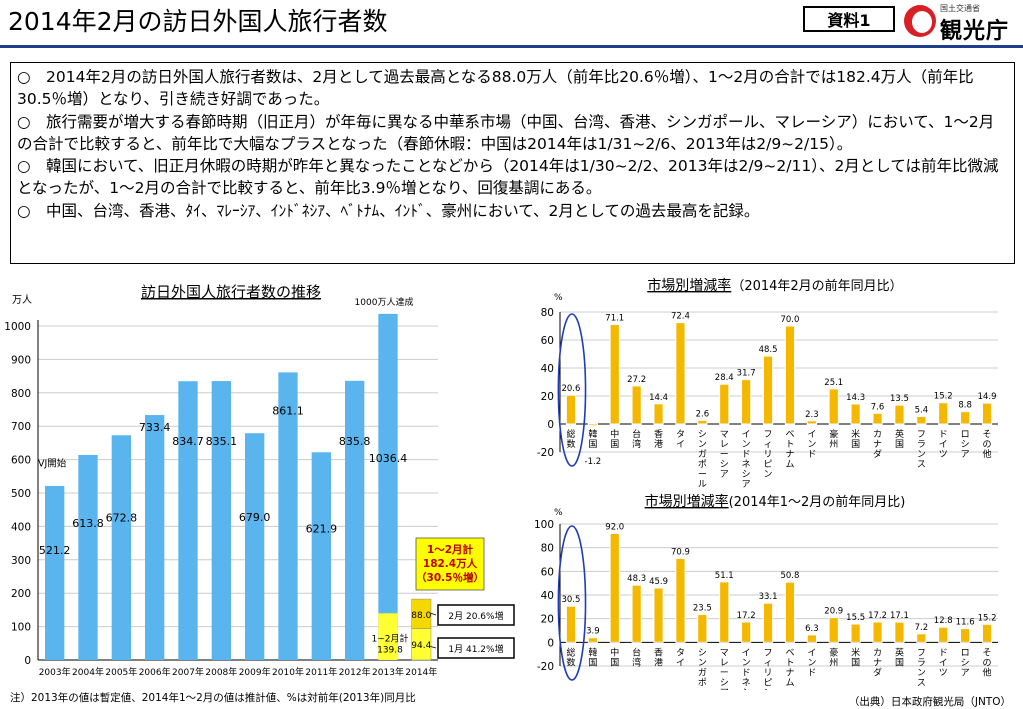 The width and height of the screenshot is (1023, 709). I want to click on data-label: 28.4, so click(724, 378).